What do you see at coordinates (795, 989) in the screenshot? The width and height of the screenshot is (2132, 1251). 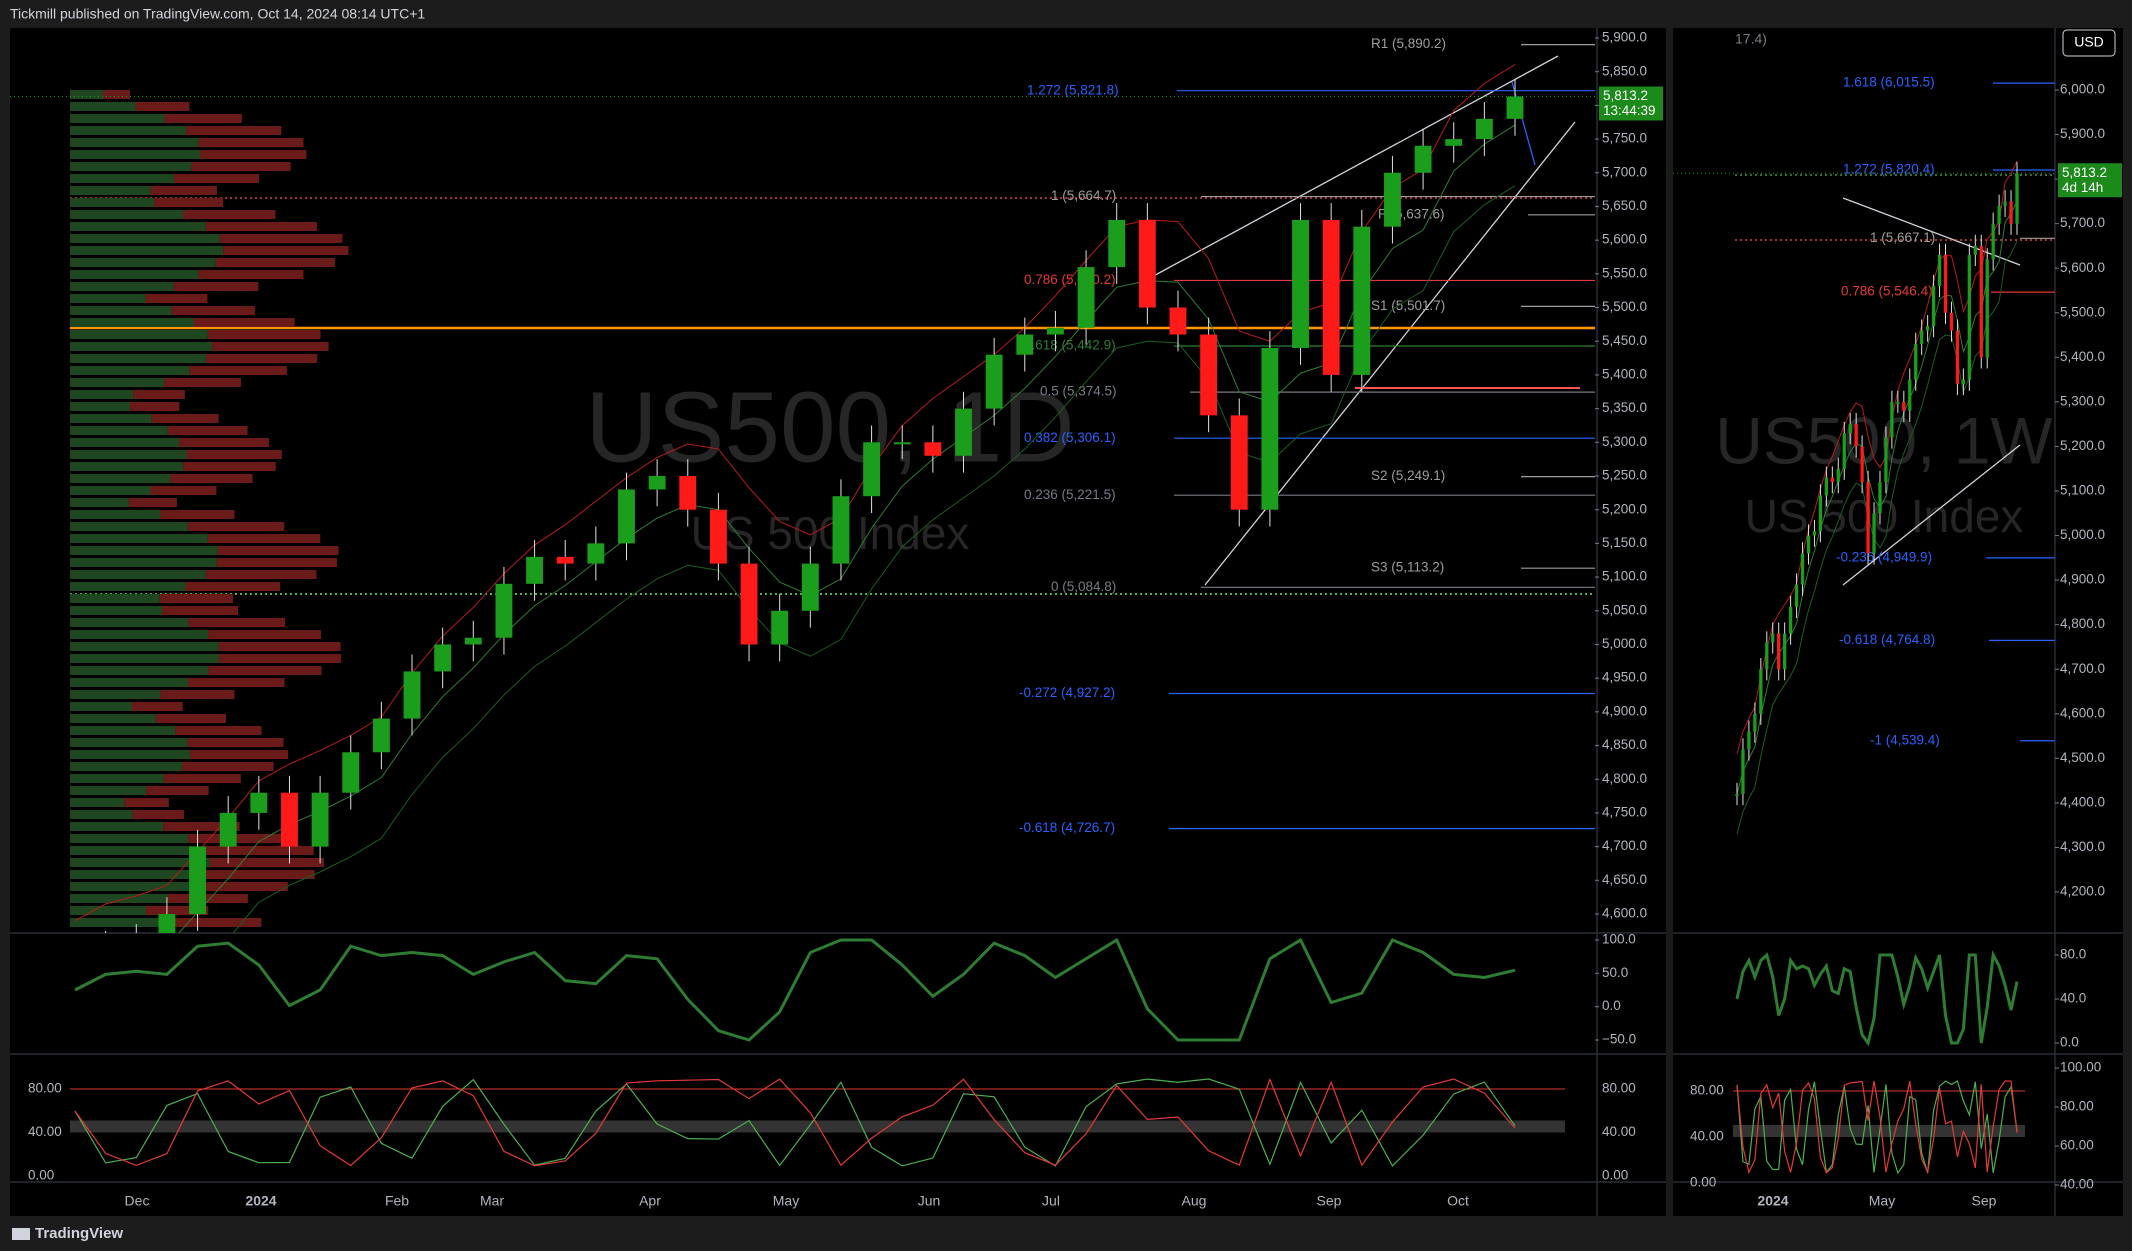 I see `rsi-line` at bounding box center [795, 989].